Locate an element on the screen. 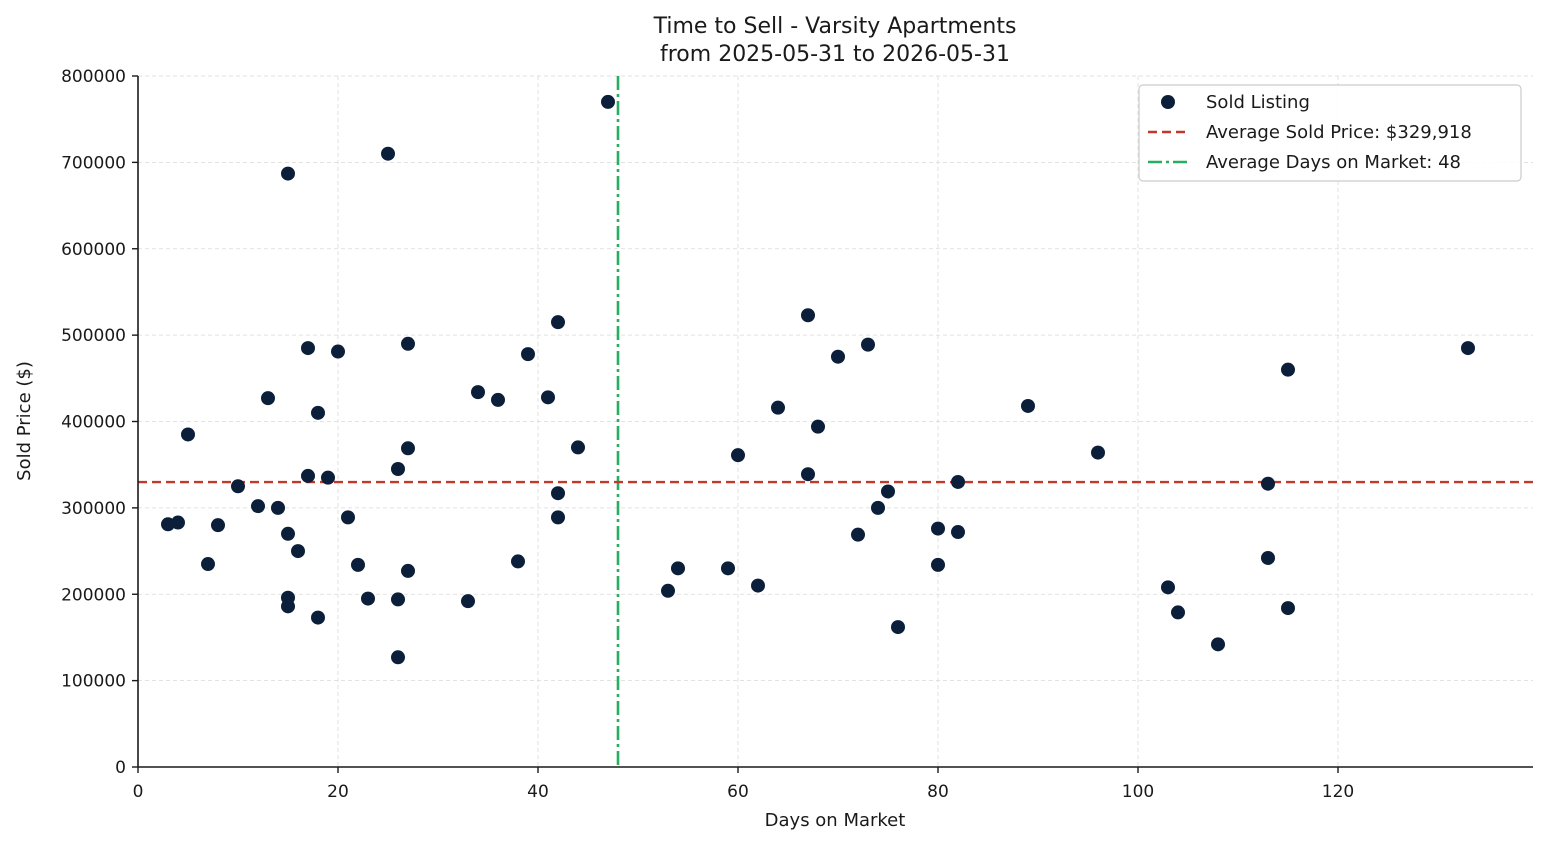 Image resolution: width=1547 pixels, height=845 pixels. y-tick-label: 700000 is located at coordinates (93, 163).